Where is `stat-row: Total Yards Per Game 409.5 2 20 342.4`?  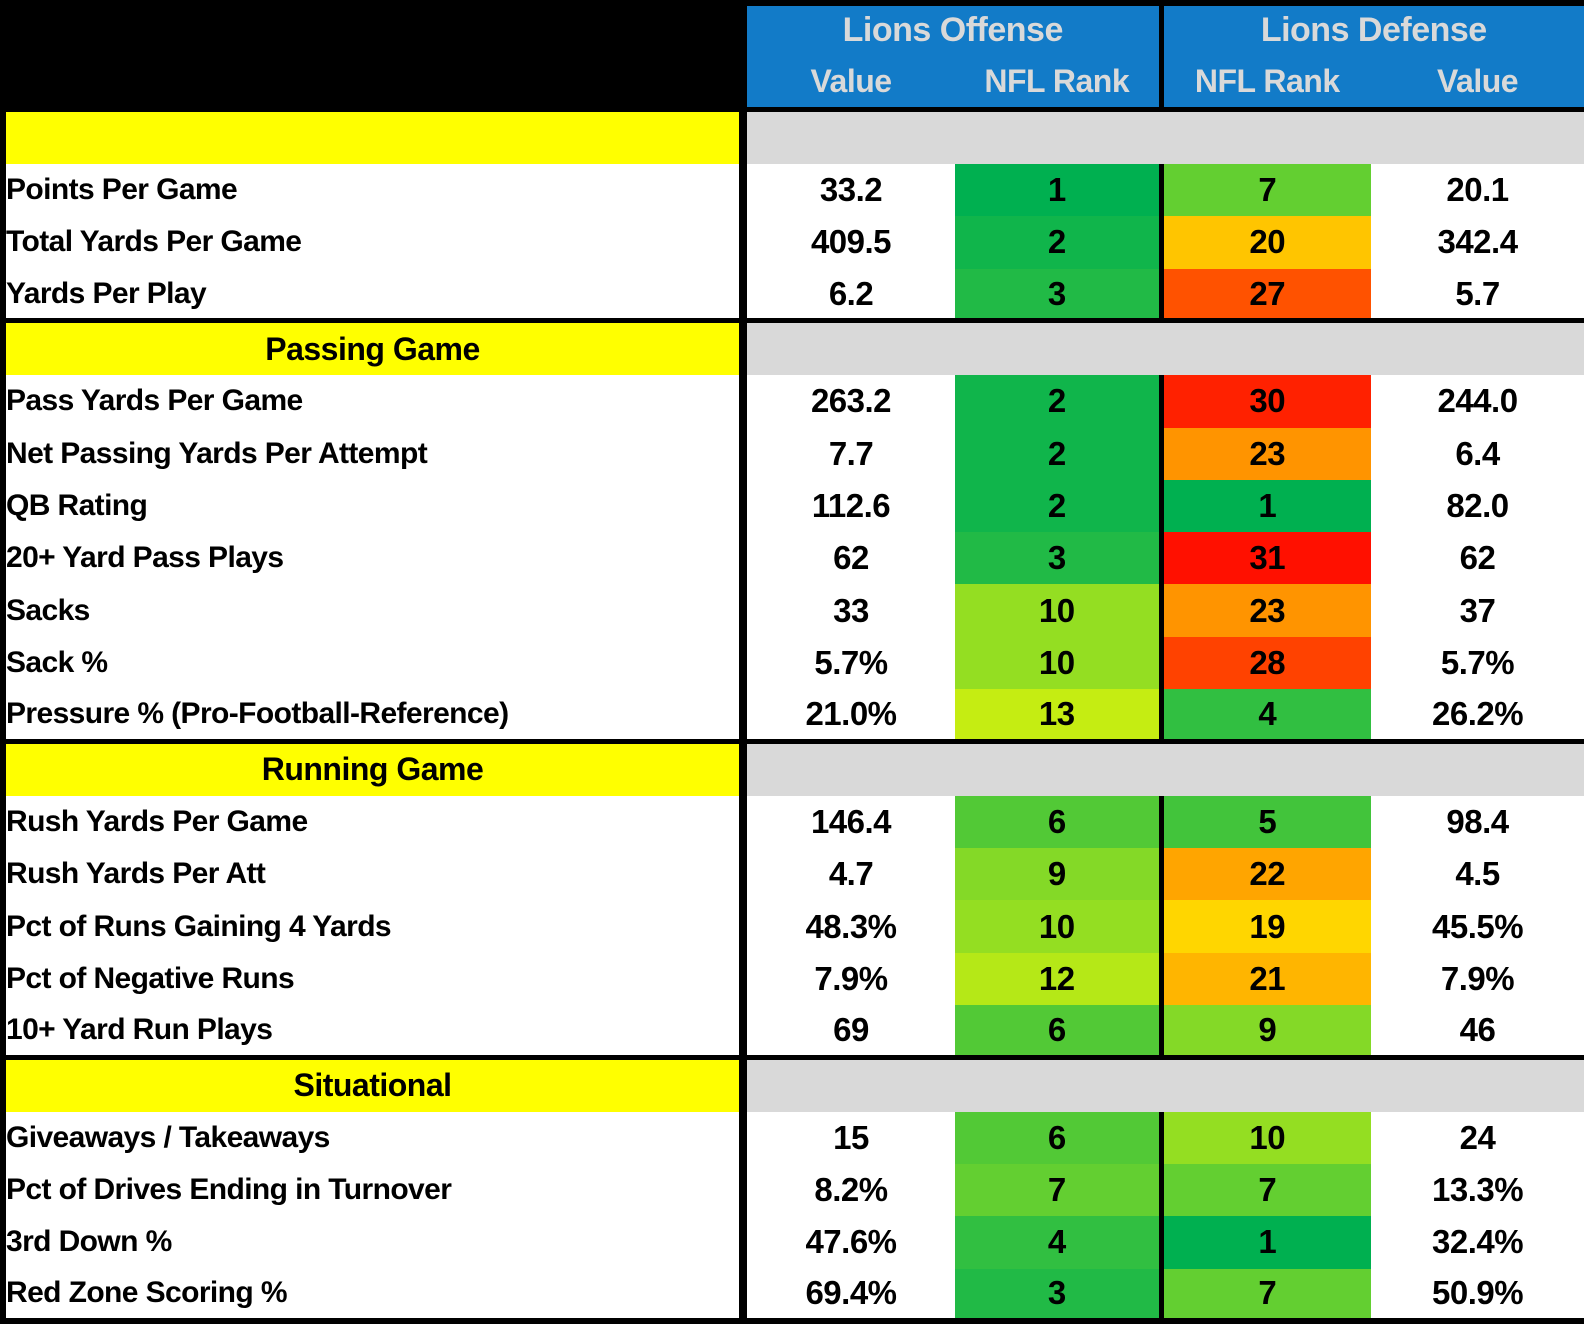 stat-row: Total Yards Per Game 409.5 2 20 342.4 is located at coordinates (793, 242).